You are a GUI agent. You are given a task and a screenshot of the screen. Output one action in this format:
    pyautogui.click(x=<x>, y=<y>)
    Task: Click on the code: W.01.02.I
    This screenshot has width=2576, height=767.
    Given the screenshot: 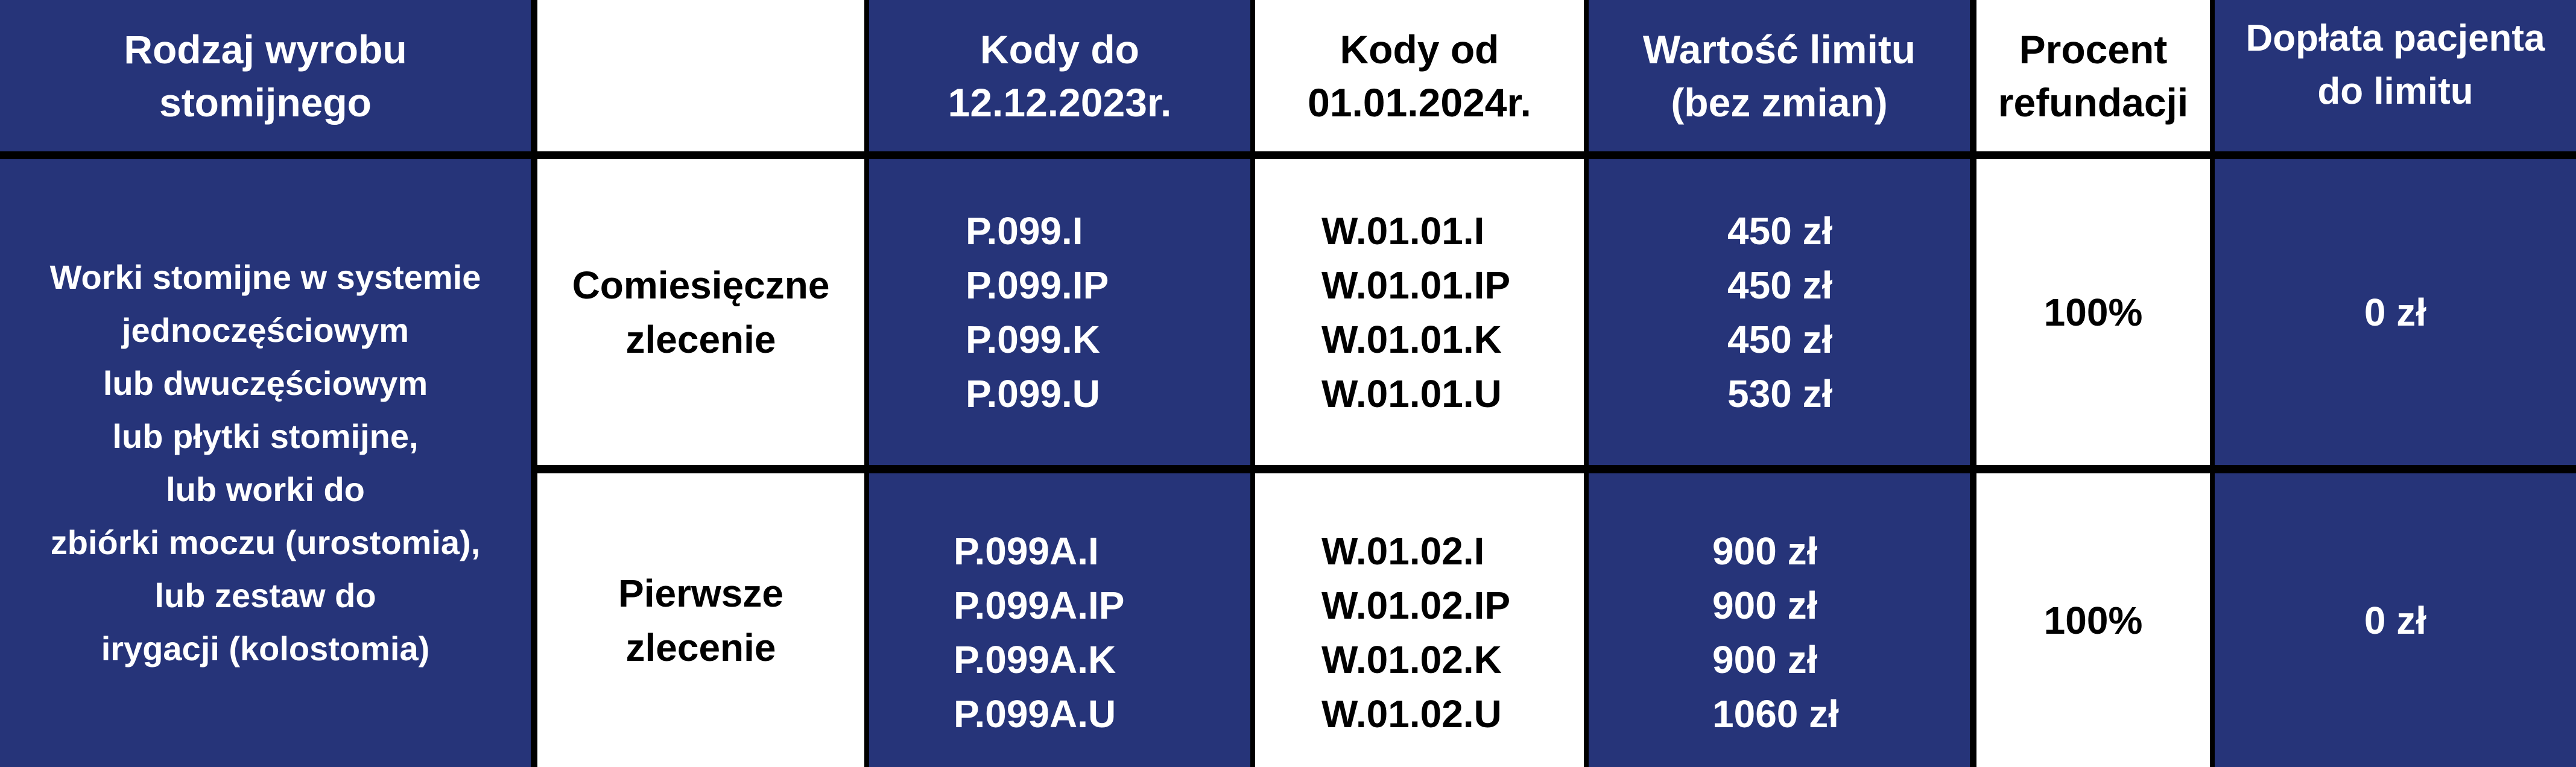 What is the action you would take?
    pyautogui.click(x=1403, y=551)
    